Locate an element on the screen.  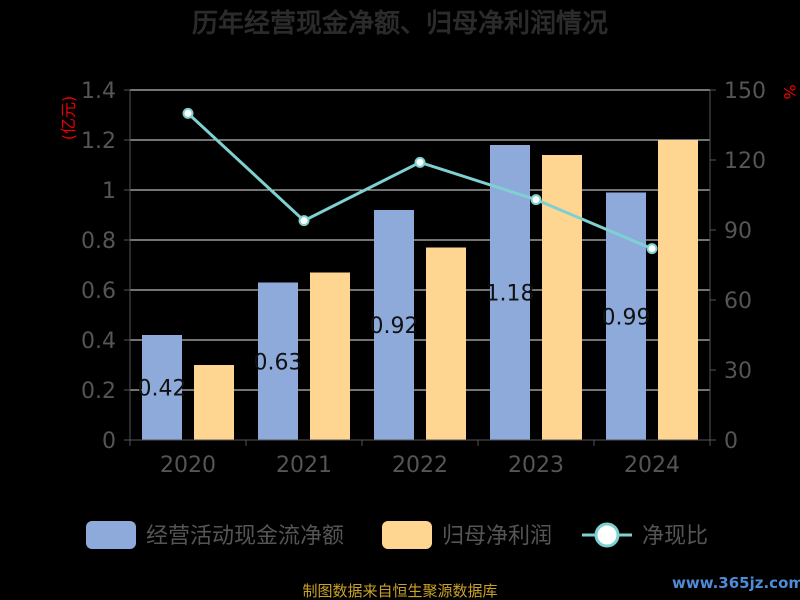
right-tick-label: 60 is located at coordinates (738, 301).